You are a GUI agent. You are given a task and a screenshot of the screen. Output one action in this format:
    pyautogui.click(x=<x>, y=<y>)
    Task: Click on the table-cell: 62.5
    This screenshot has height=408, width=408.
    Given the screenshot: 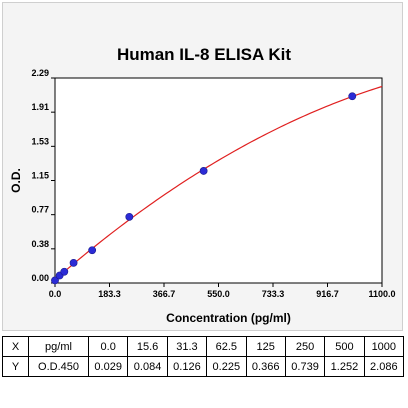 What is the action you would take?
    pyautogui.click(x=226, y=346)
    